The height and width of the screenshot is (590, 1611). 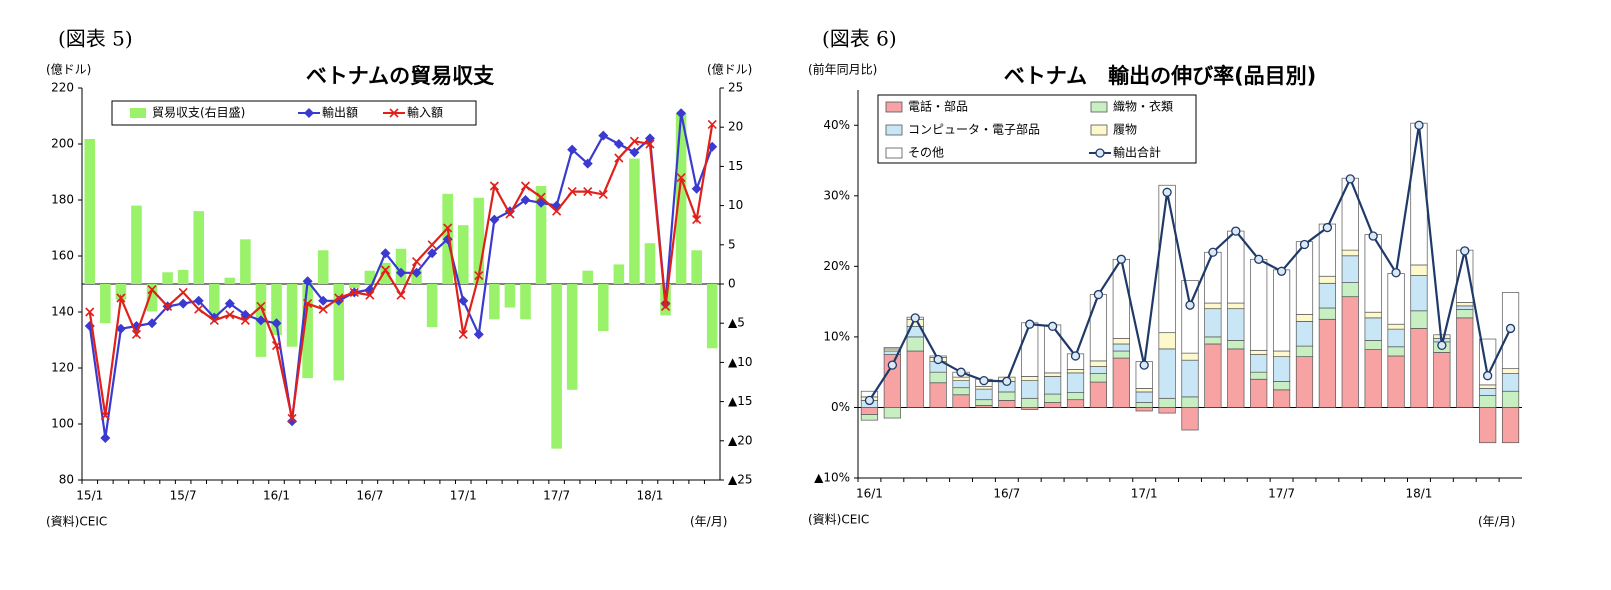 I want to click on yticks-label: 40%, so click(x=836, y=125).